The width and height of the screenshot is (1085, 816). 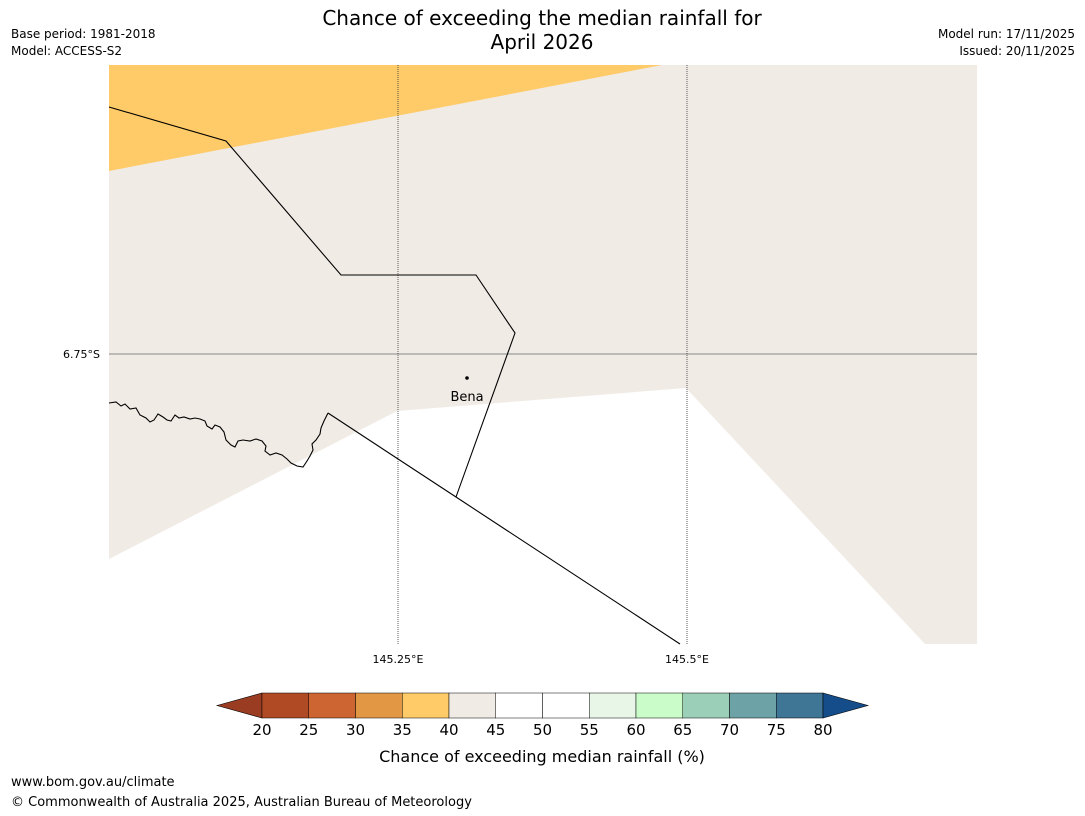 What do you see at coordinates (261, 730) in the screenshot?
I see `colorbar-tick-label: 20` at bounding box center [261, 730].